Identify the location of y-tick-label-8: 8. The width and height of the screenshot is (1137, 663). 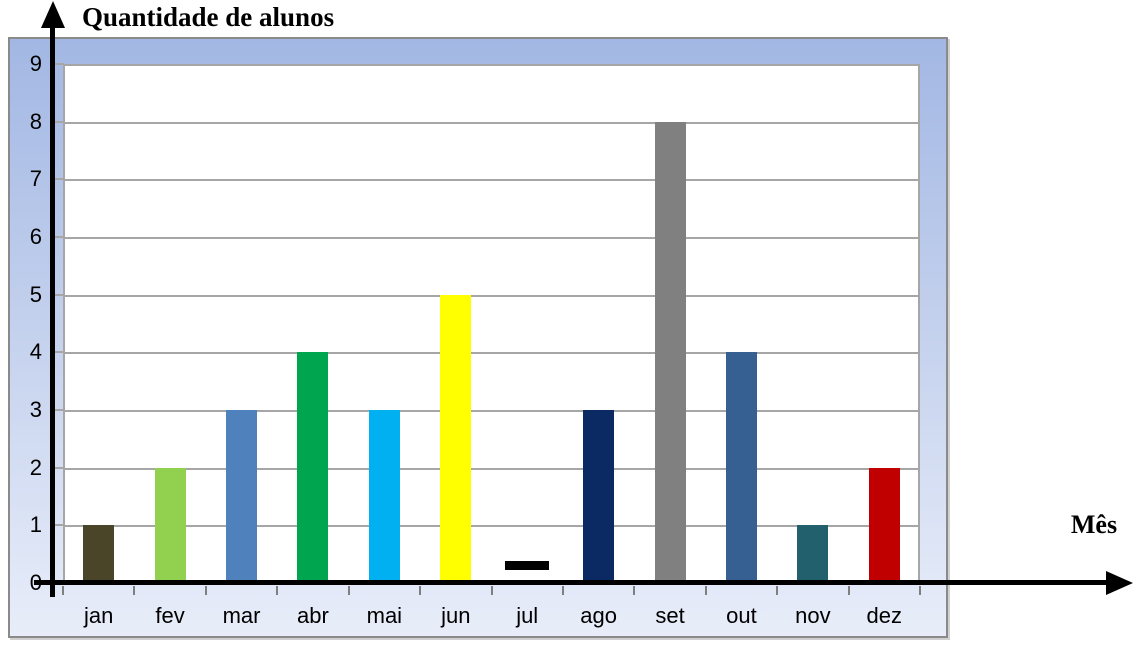
(35, 121).